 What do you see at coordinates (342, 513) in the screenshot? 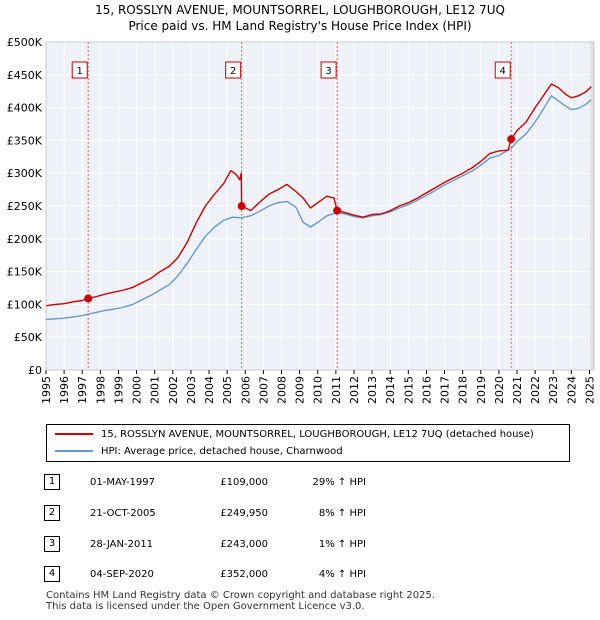
I see `transaction-hpi: 8% ↑ HPI` at bounding box center [342, 513].